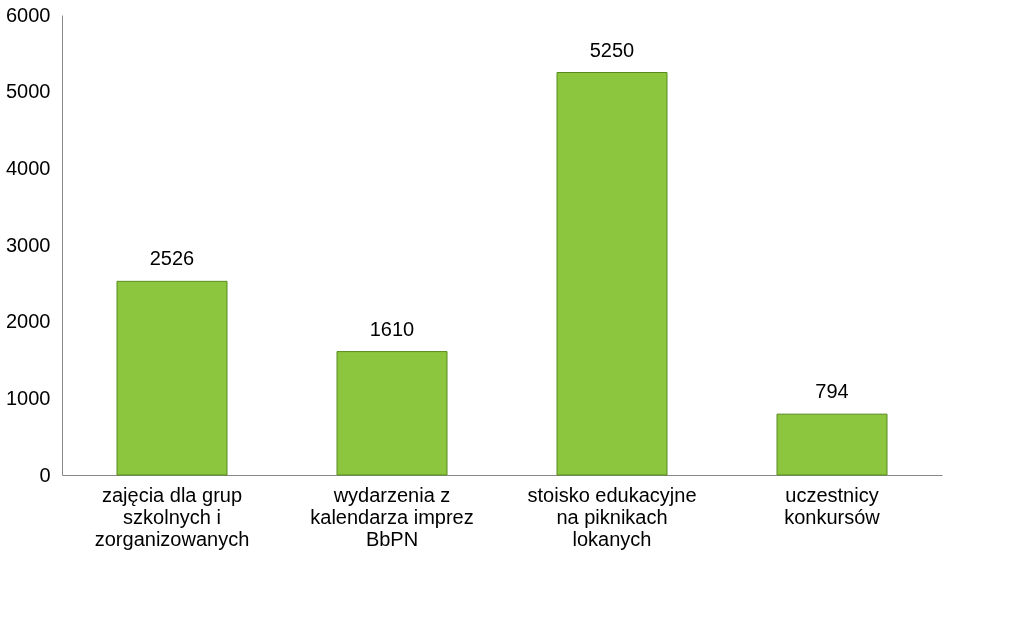  What do you see at coordinates (612, 49) in the screenshot?
I see `data-label: 5250` at bounding box center [612, 49].